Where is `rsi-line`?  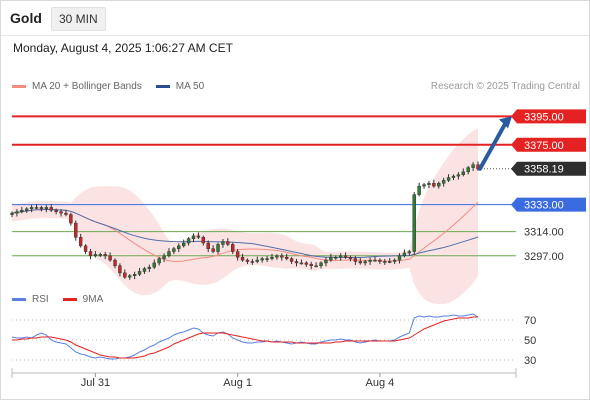 rsi-line is located at coordinates (245, 336).